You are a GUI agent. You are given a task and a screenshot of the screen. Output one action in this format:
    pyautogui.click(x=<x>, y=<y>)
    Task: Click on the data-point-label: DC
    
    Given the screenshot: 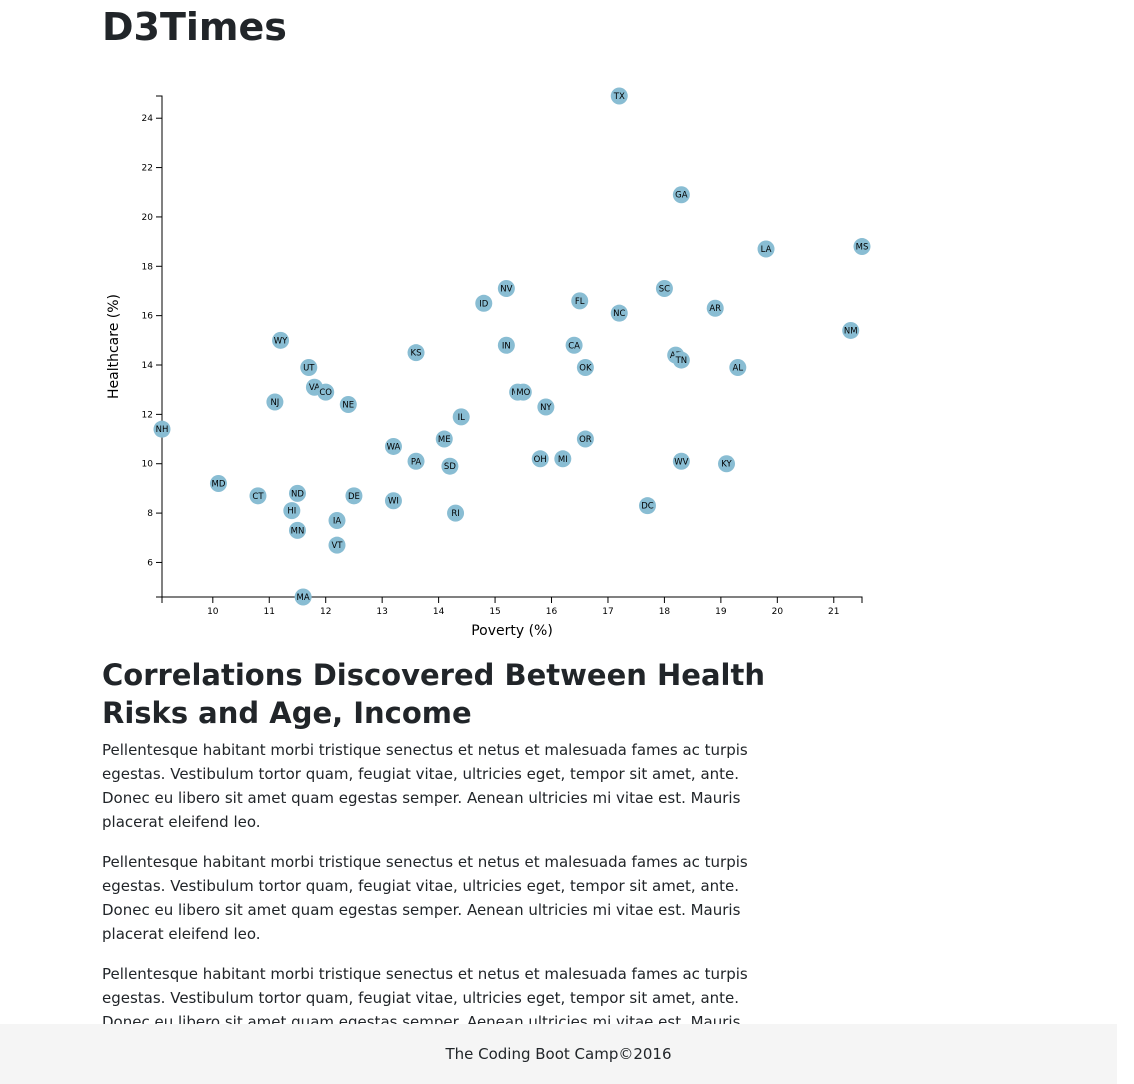 What is the action you would take?
    pyautogui.click(x=647, y=507)
    